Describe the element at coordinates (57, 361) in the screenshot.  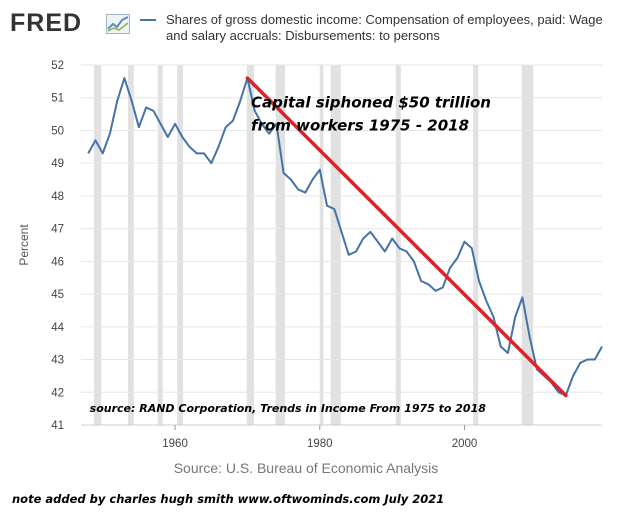
I see `y-tick-label: 43` at that location.